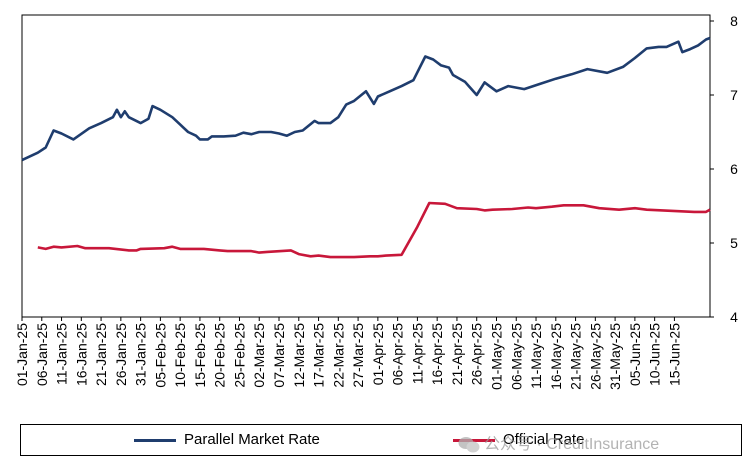 Image resolution: width=750 pixels, height=469 pixels. Describe the element at coordinates (160, 355) in the screenshot. I see `x-tick-label: 05-Feb-25` at that location.